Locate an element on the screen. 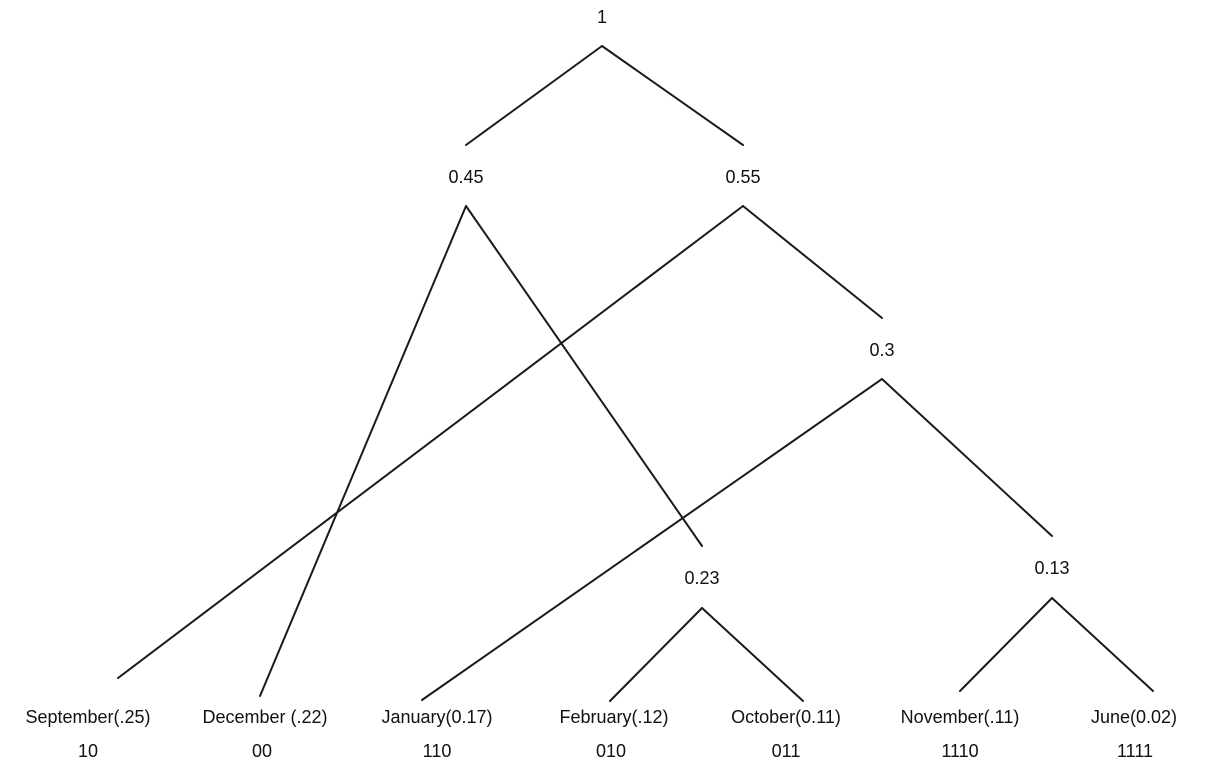 This screenshot has width=1209, height=774. edge-045-december is located at coordinates (363, 451).